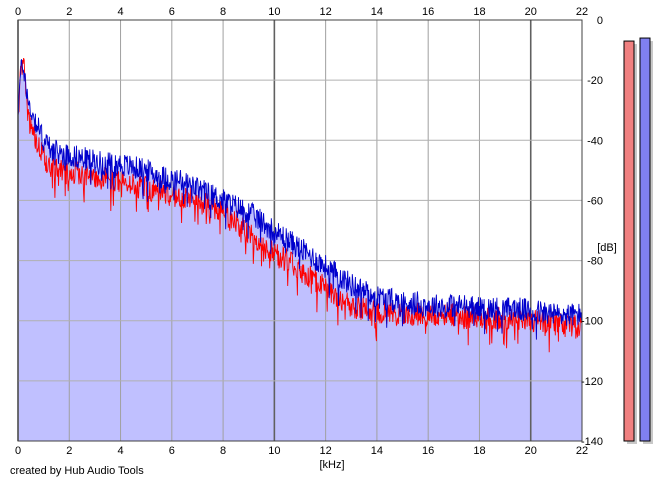  Describe the element at coordinates (77, 471) in the screenshot. I see `credit-text: created by Hub Audio Tools` at that location.